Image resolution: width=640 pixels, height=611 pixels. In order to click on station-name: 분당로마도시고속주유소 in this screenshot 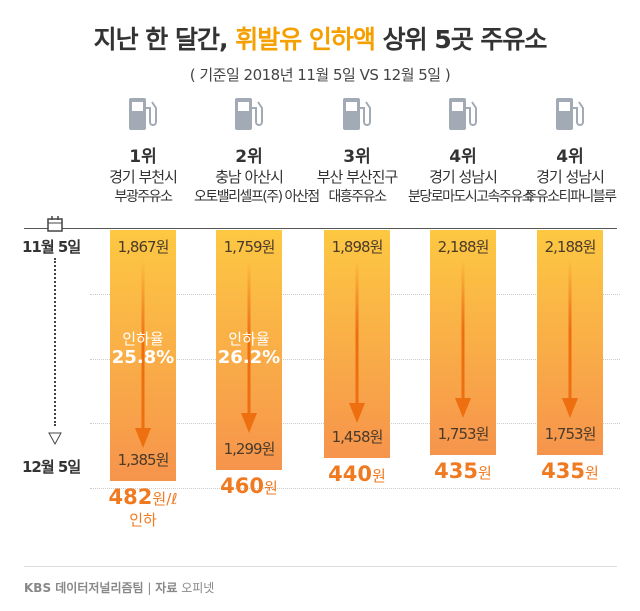, I will do `click(471, 197)`.